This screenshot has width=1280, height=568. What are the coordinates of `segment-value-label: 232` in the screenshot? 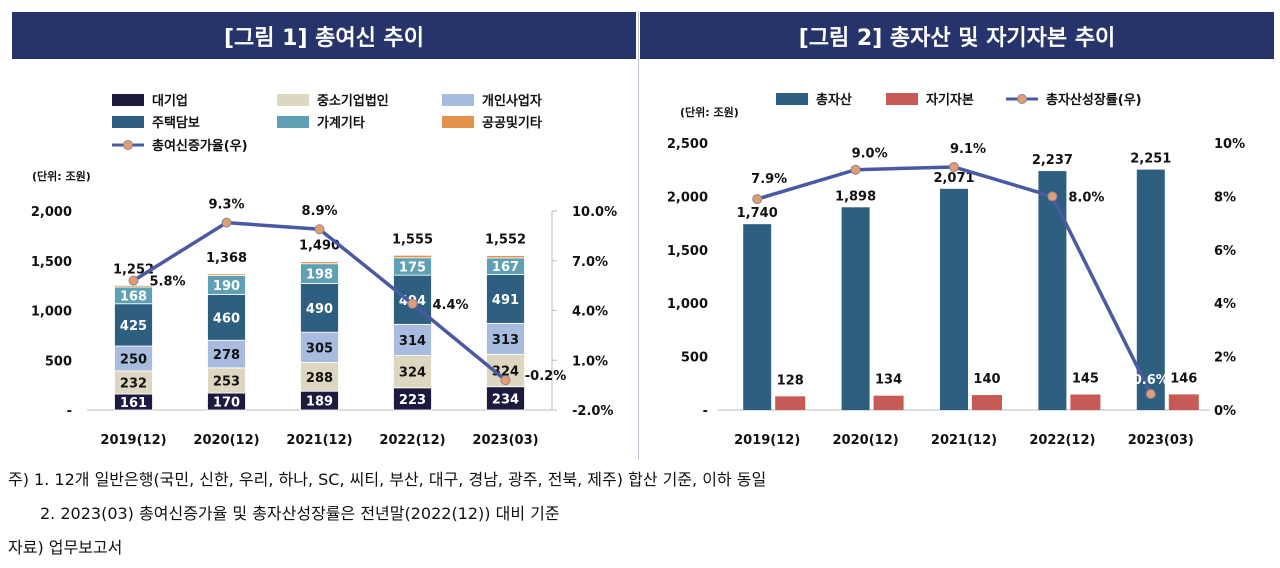 It's located at (133, 383).